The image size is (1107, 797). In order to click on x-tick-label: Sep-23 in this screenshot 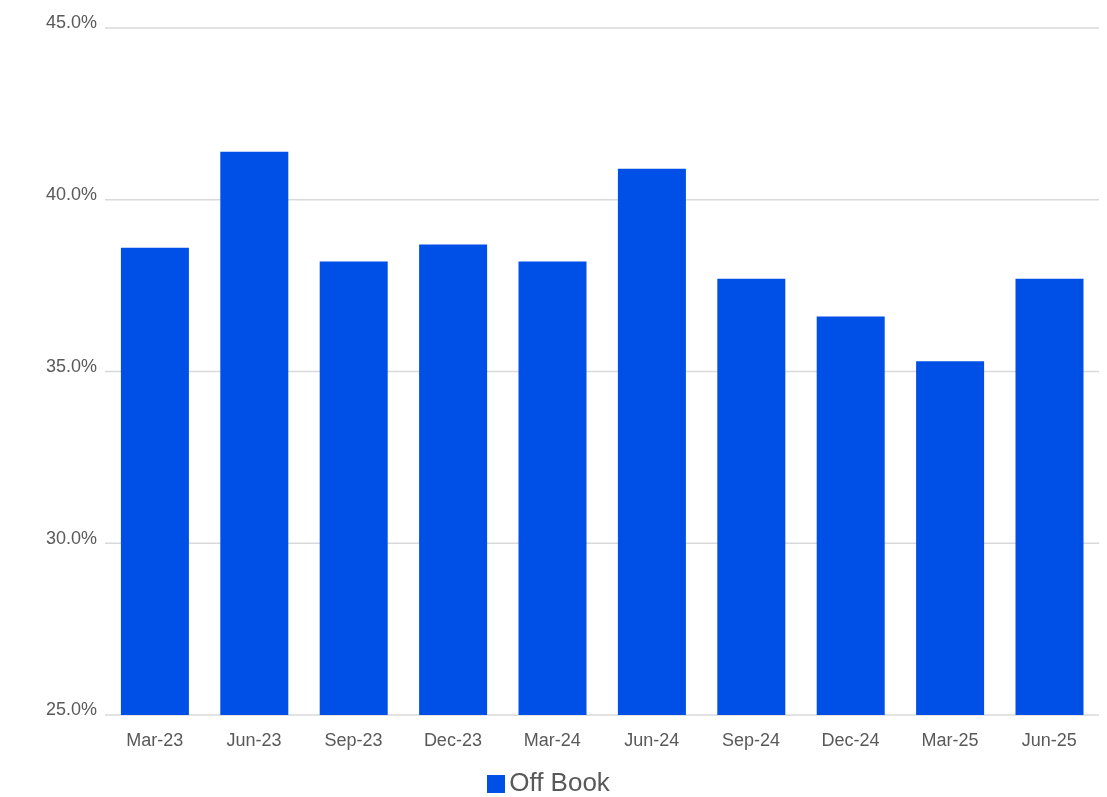, I will do `click(353, 739)`.